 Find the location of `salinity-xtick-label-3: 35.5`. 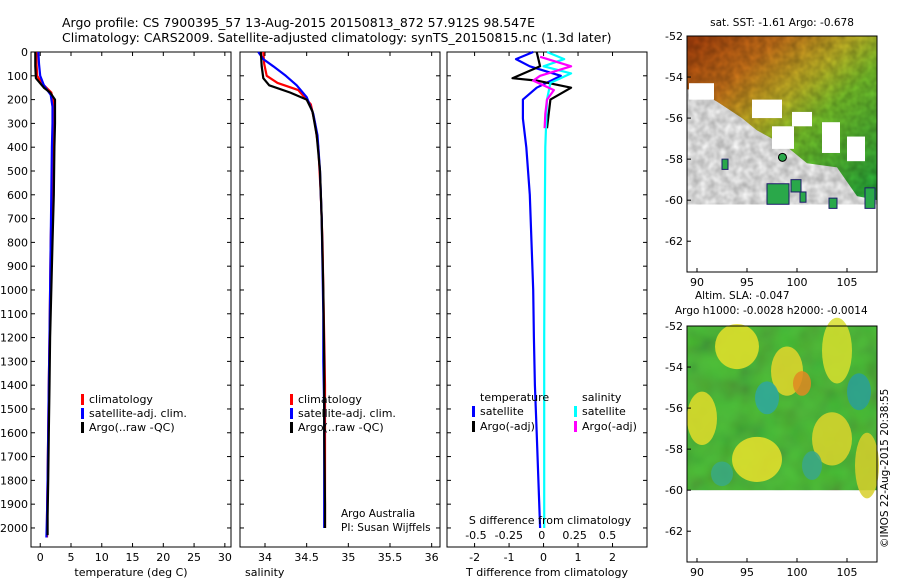

salinity-xtick-label-3: 35.5 is located at coordinates (390, 557).